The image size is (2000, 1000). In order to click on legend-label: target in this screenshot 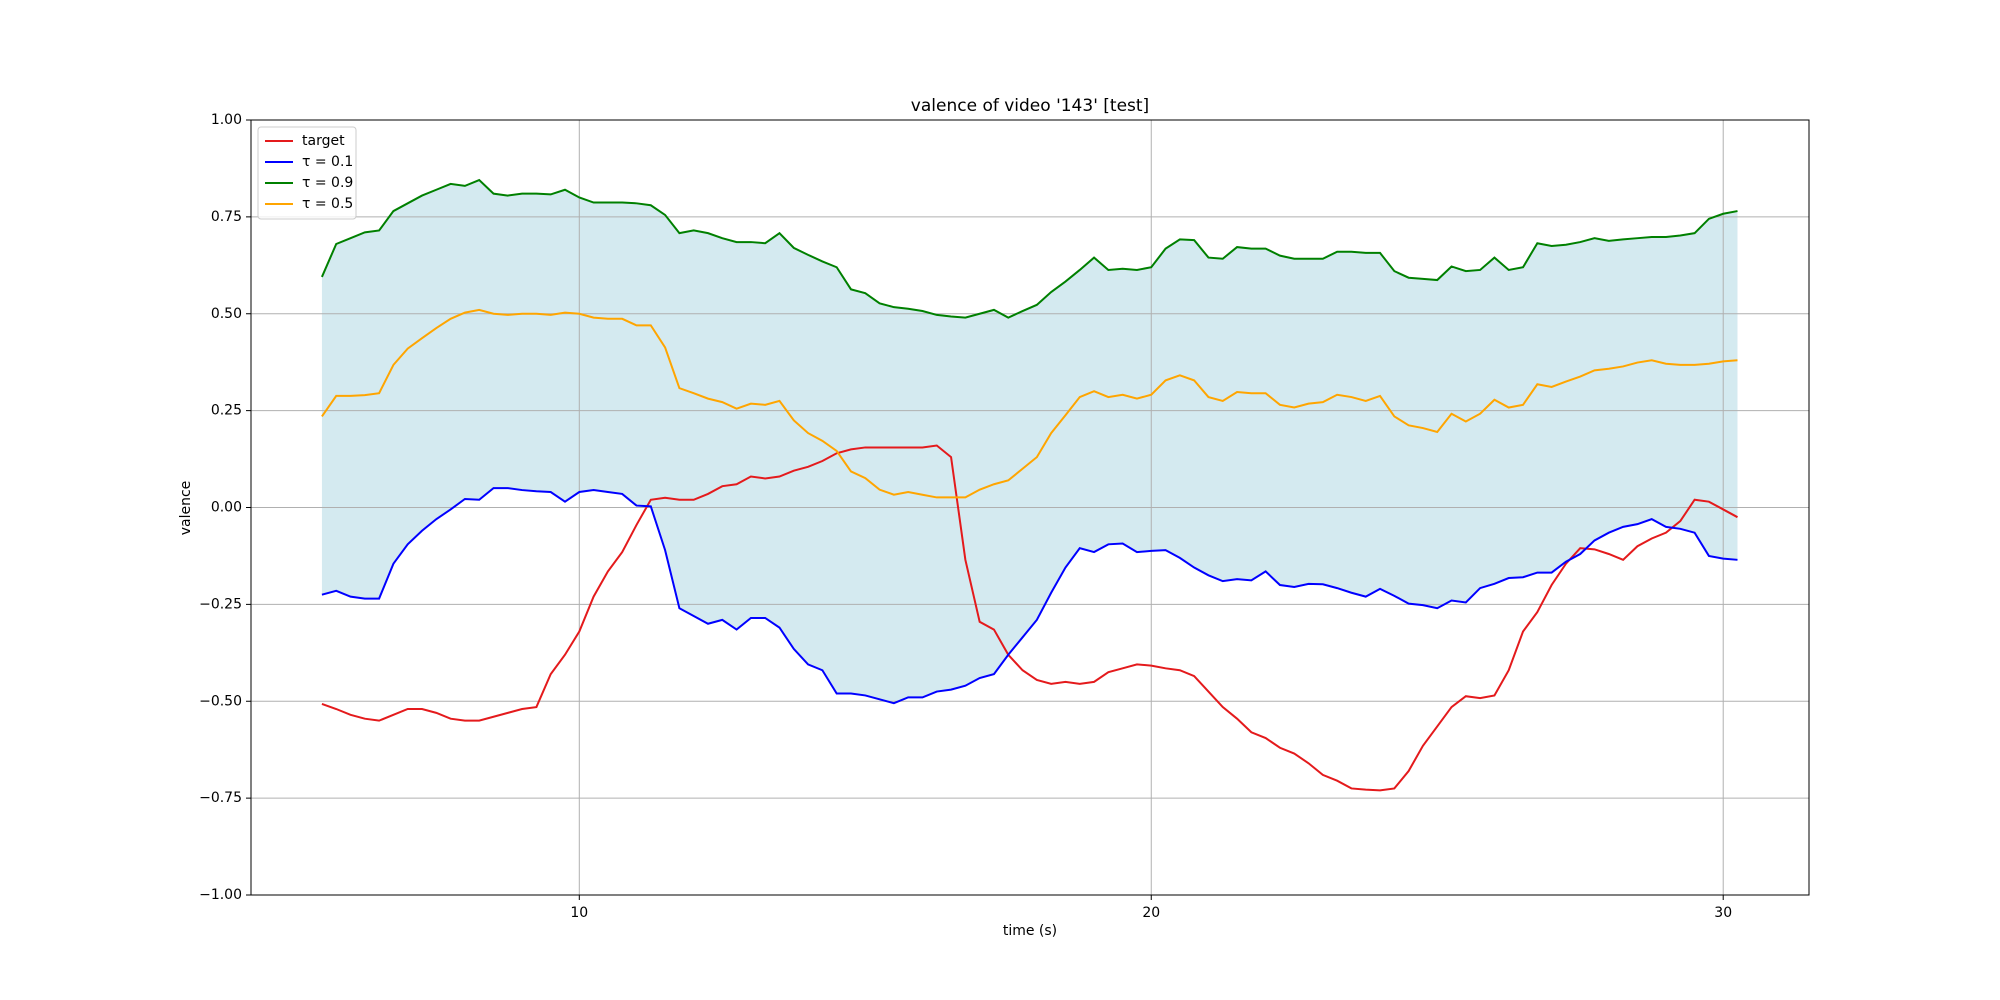, I will do `click(323, 141)`.